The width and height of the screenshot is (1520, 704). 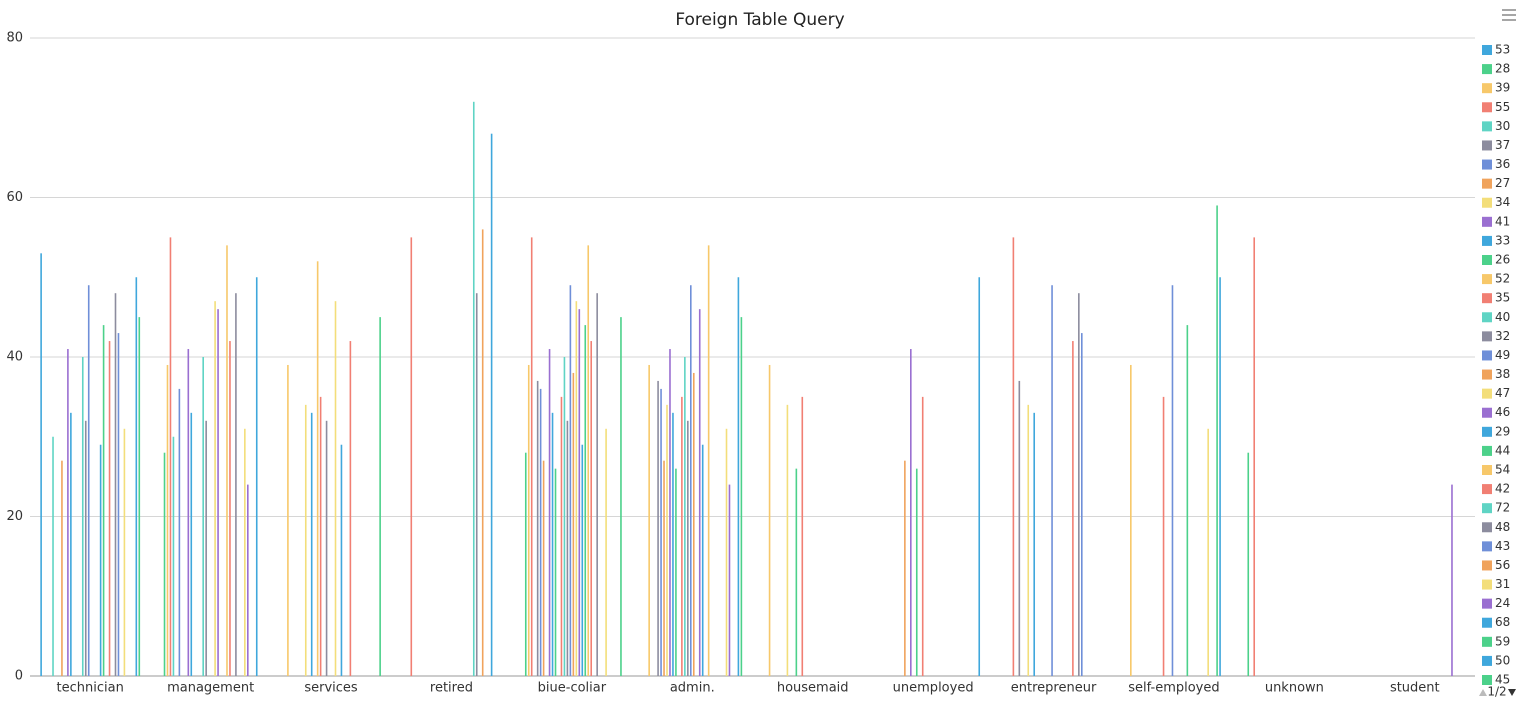 I want to click on y-tick-label: 40, so click(x=14, y=357).